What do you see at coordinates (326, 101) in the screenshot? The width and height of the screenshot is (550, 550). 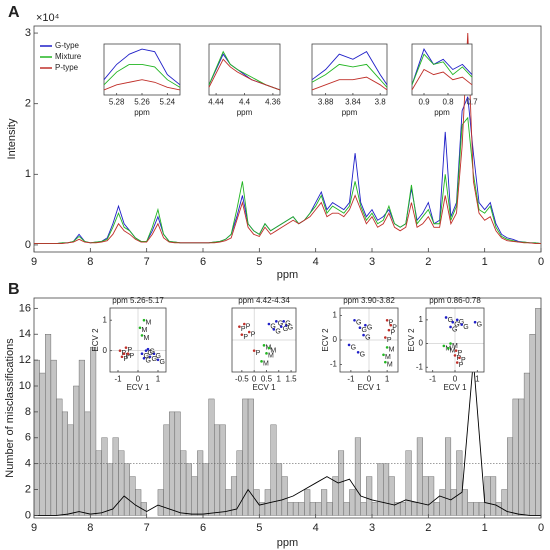 I see `x-tick-label: 3.88` at bounding box center [326, 101].